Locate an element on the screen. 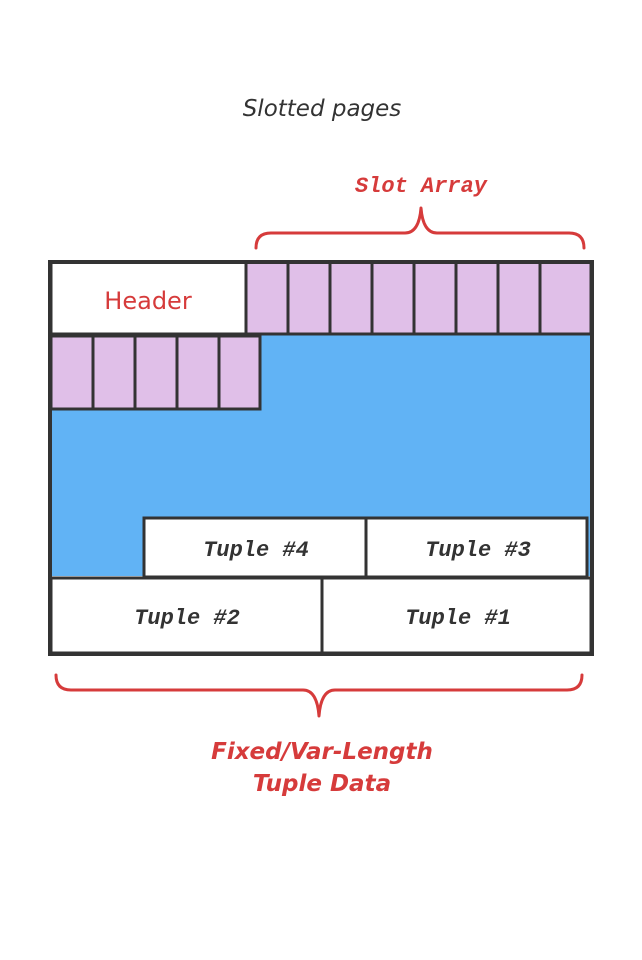  tuple-4-box is located at coordinates (255, 547).